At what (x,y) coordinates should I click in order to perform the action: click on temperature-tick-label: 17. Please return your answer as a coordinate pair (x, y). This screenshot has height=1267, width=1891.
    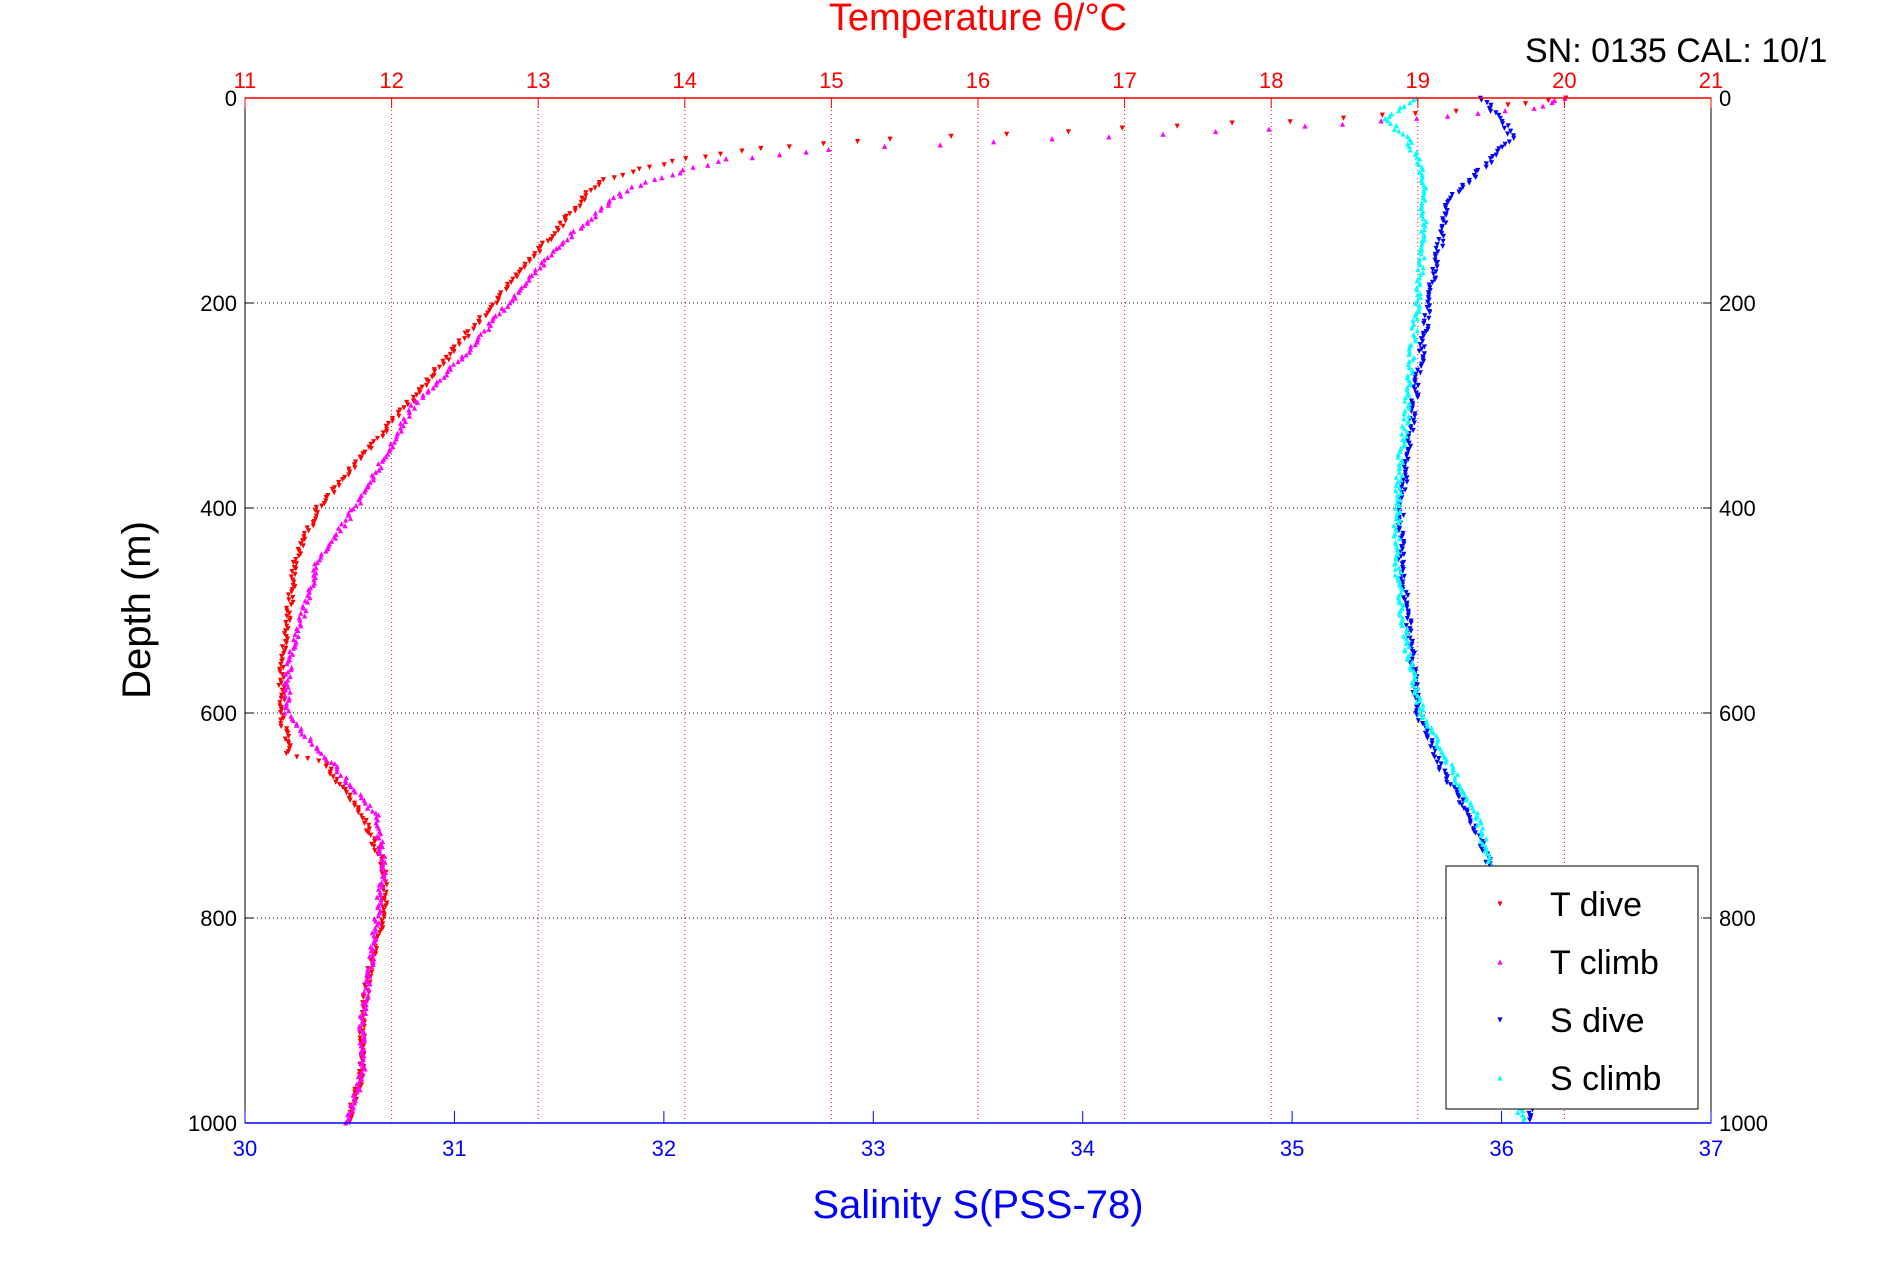
    Looking at the image, I should click on (1124, 80).